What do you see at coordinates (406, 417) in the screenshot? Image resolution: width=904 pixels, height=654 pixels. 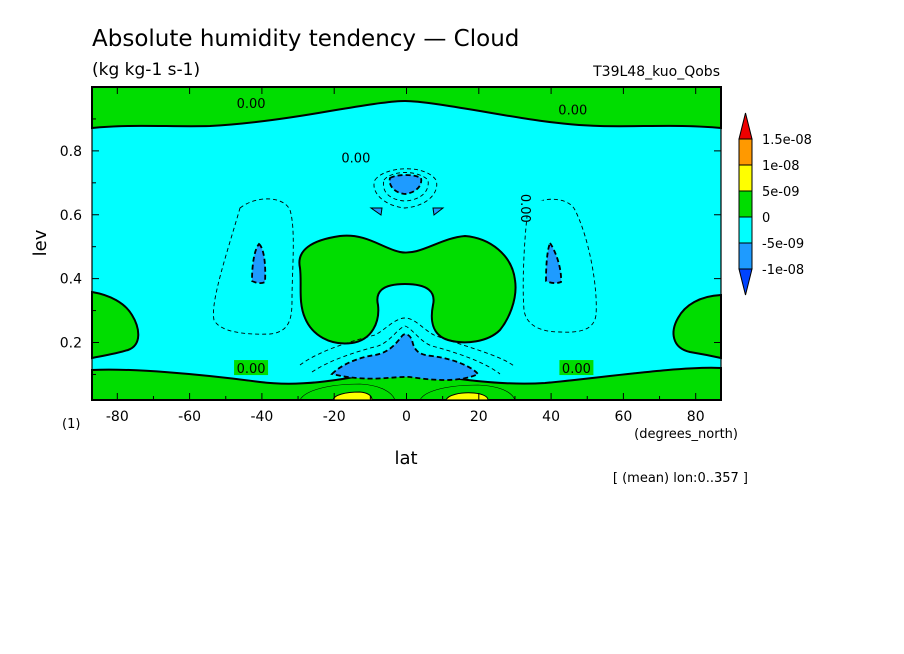 I see `x-tick-label: 0` at bounding box center [406, 417].